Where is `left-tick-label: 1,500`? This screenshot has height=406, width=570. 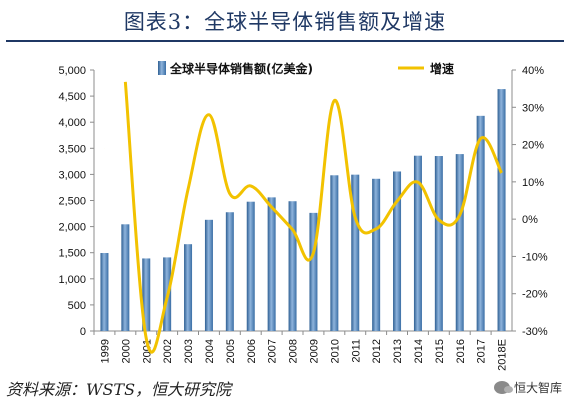
left-tick-label: 1,500 is located at coordinates (72, 254).